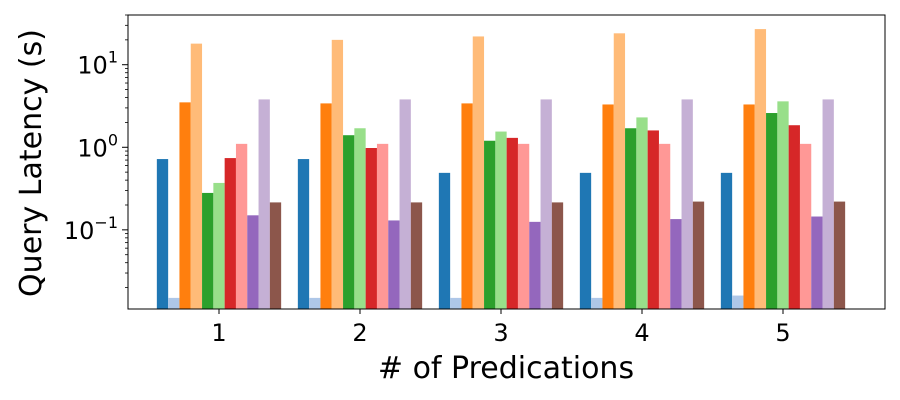 The width and height of the screenshot is (900, 400). Describe the element at coordinates (749, 206) in the screenshot. I see `bar-cat5-s3` at that location.